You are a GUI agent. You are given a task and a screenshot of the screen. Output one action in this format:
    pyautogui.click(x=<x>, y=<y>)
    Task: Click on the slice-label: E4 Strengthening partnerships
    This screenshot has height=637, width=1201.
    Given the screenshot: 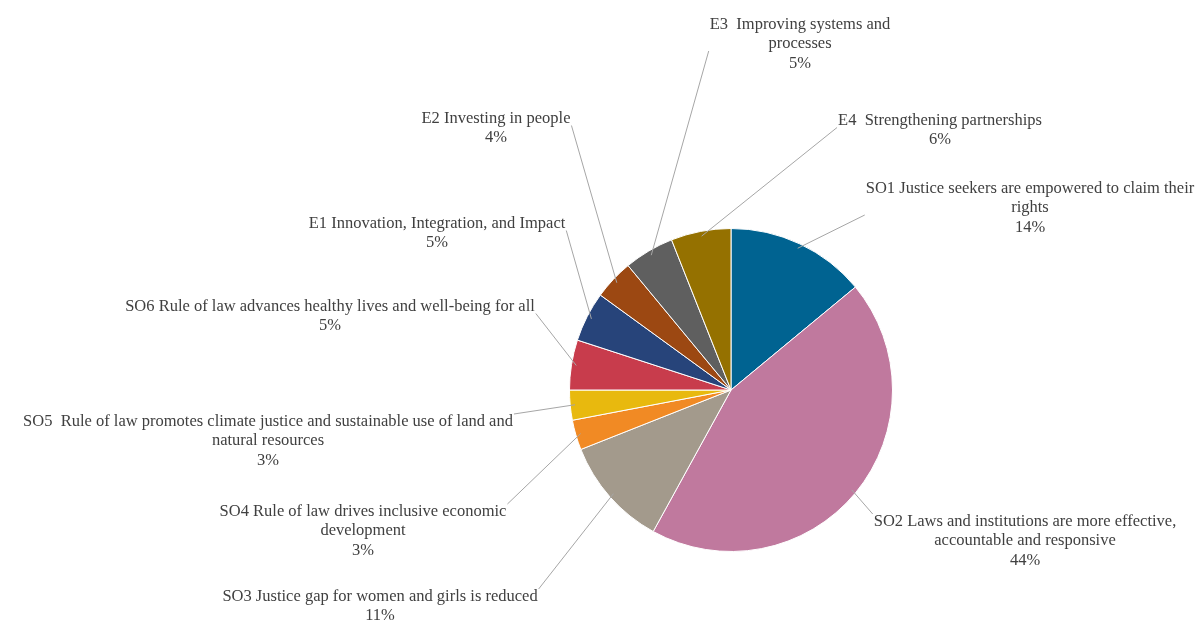 What is the action you would take?
    pyautogui.click(x=940, y=119)
    